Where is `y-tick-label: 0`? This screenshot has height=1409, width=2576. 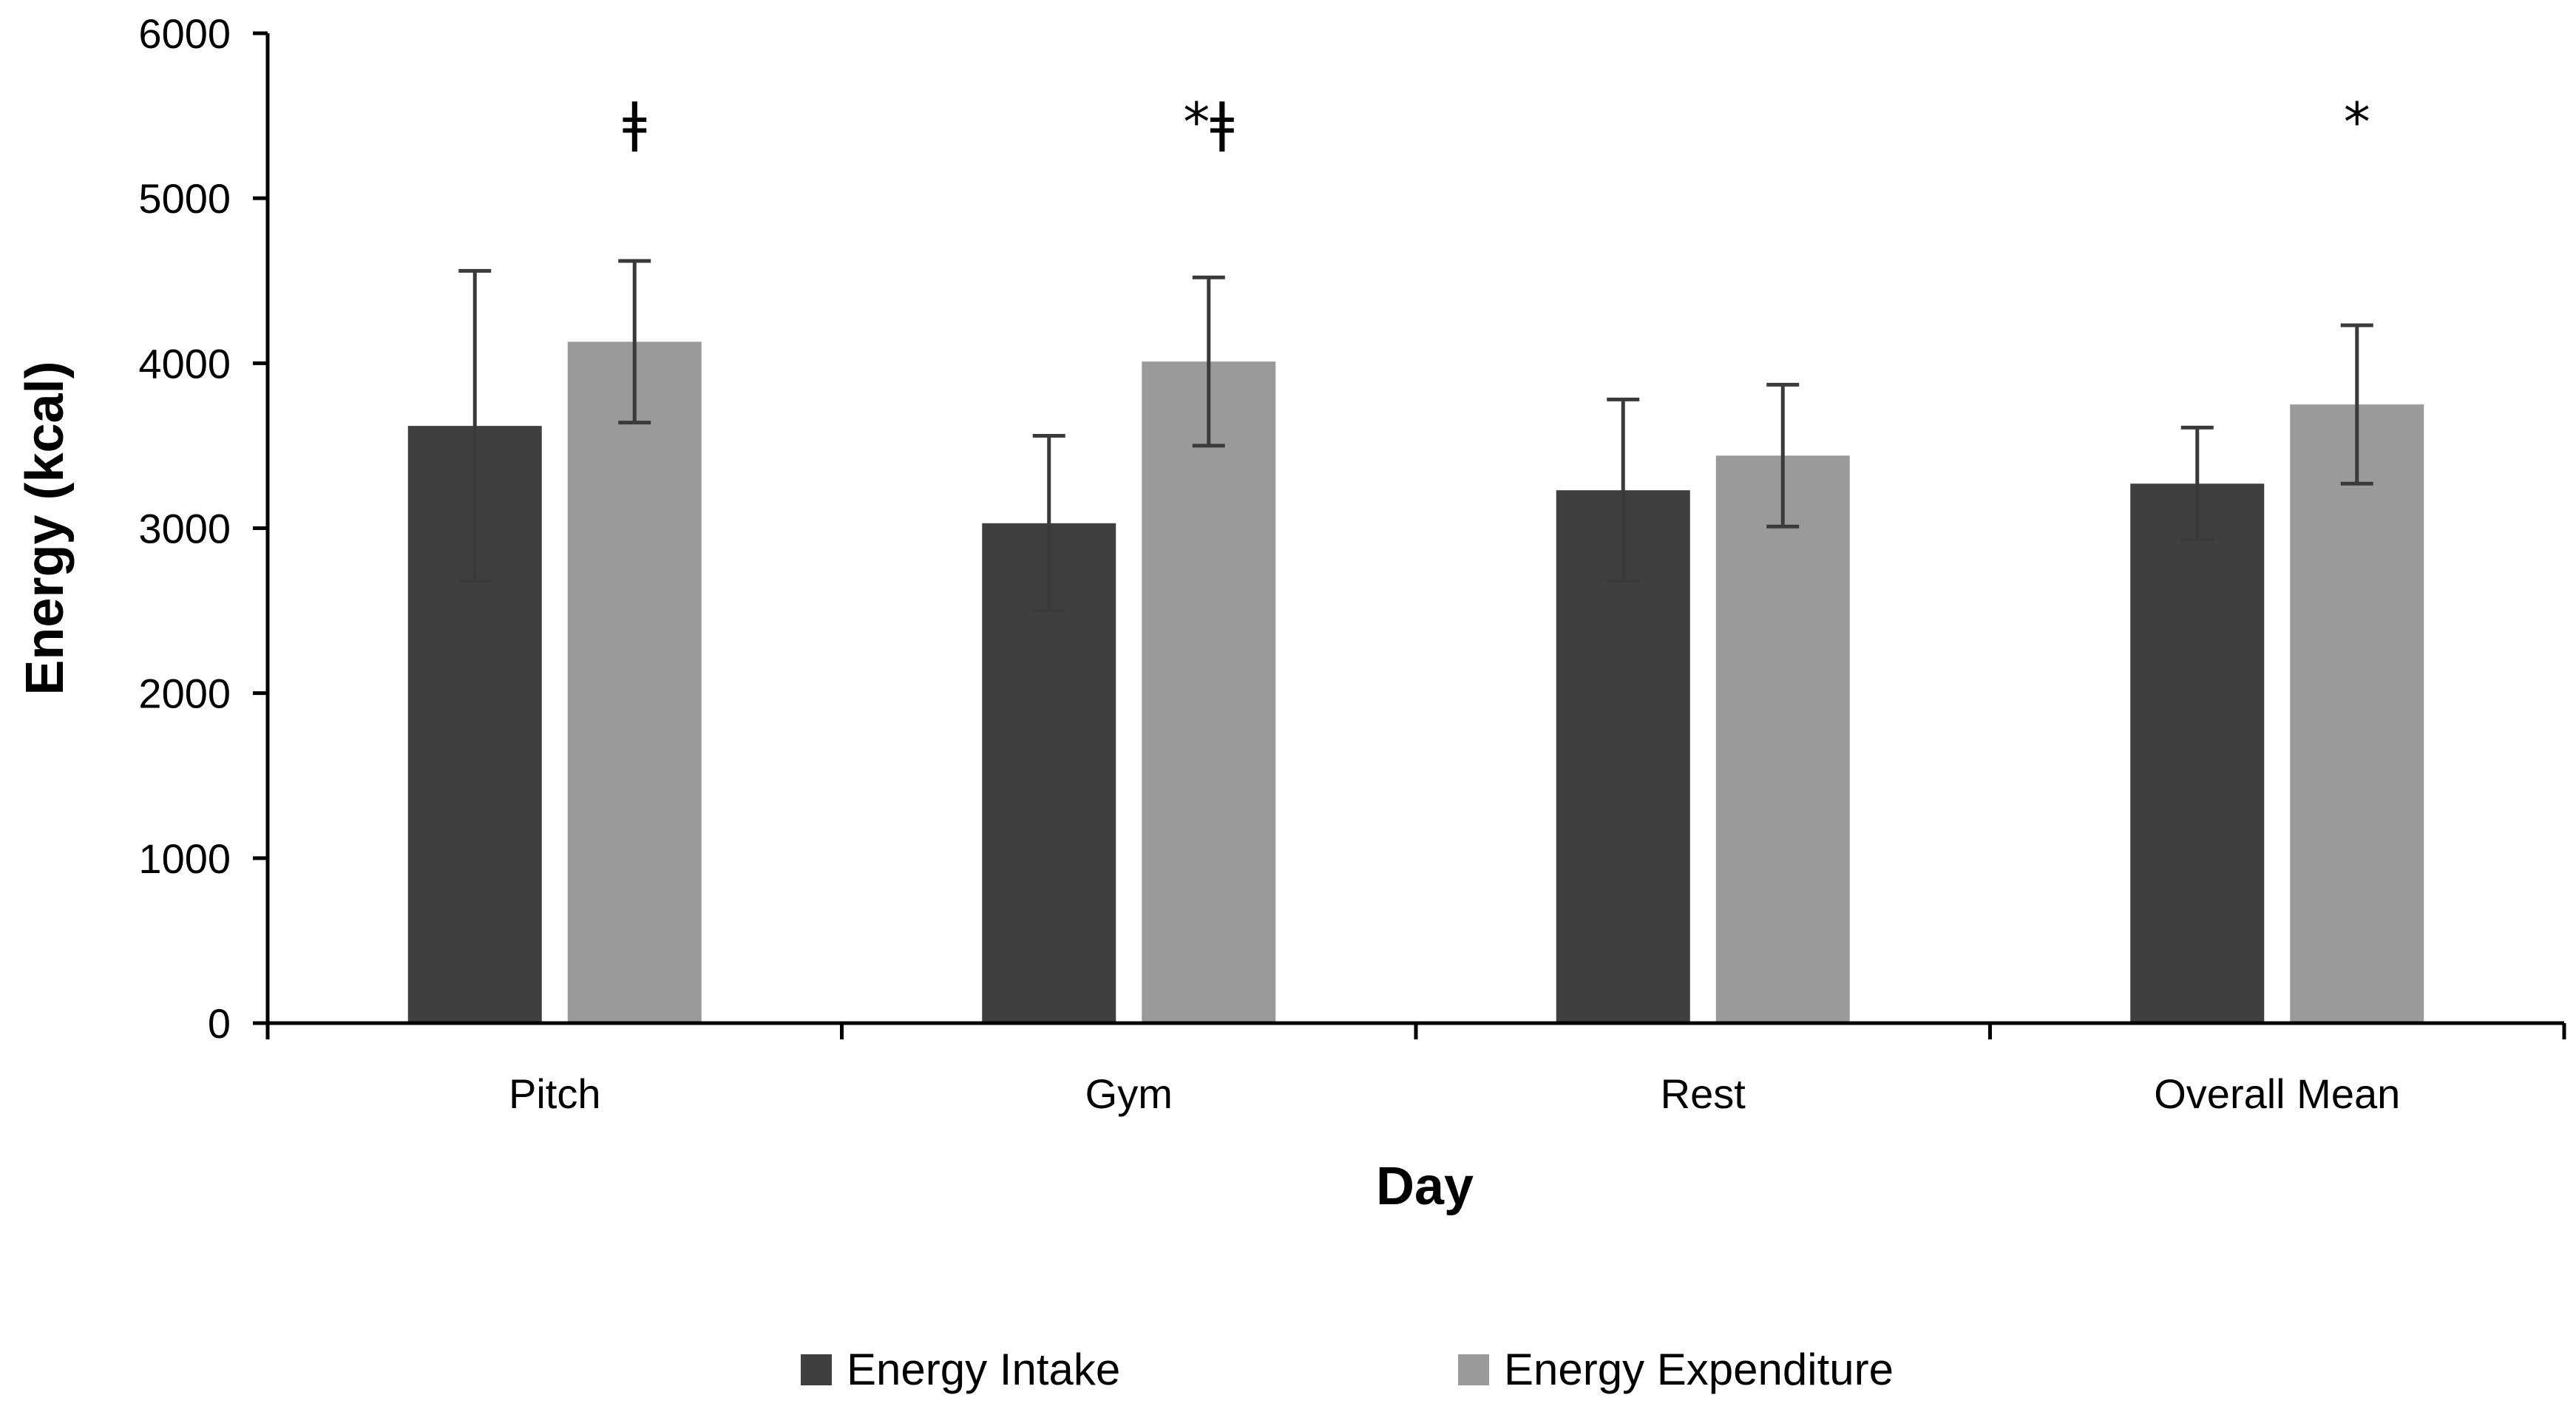
y-tick-label: 0 is located at coordinates (219, 1024).